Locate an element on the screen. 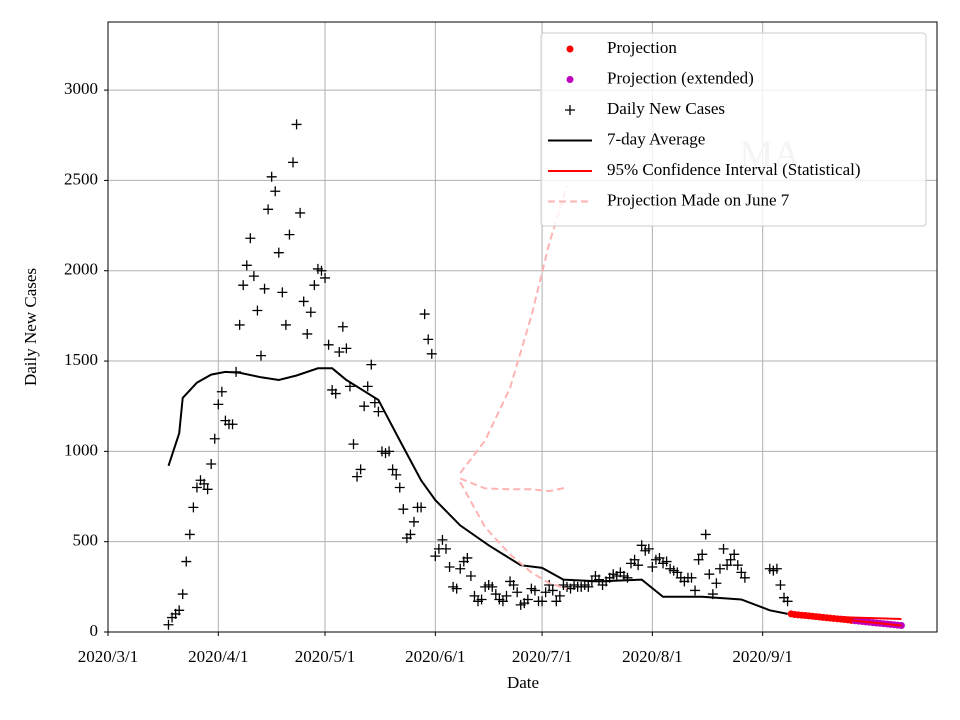  legend-label: Projection (extended) is located at coordinates (680, 77).